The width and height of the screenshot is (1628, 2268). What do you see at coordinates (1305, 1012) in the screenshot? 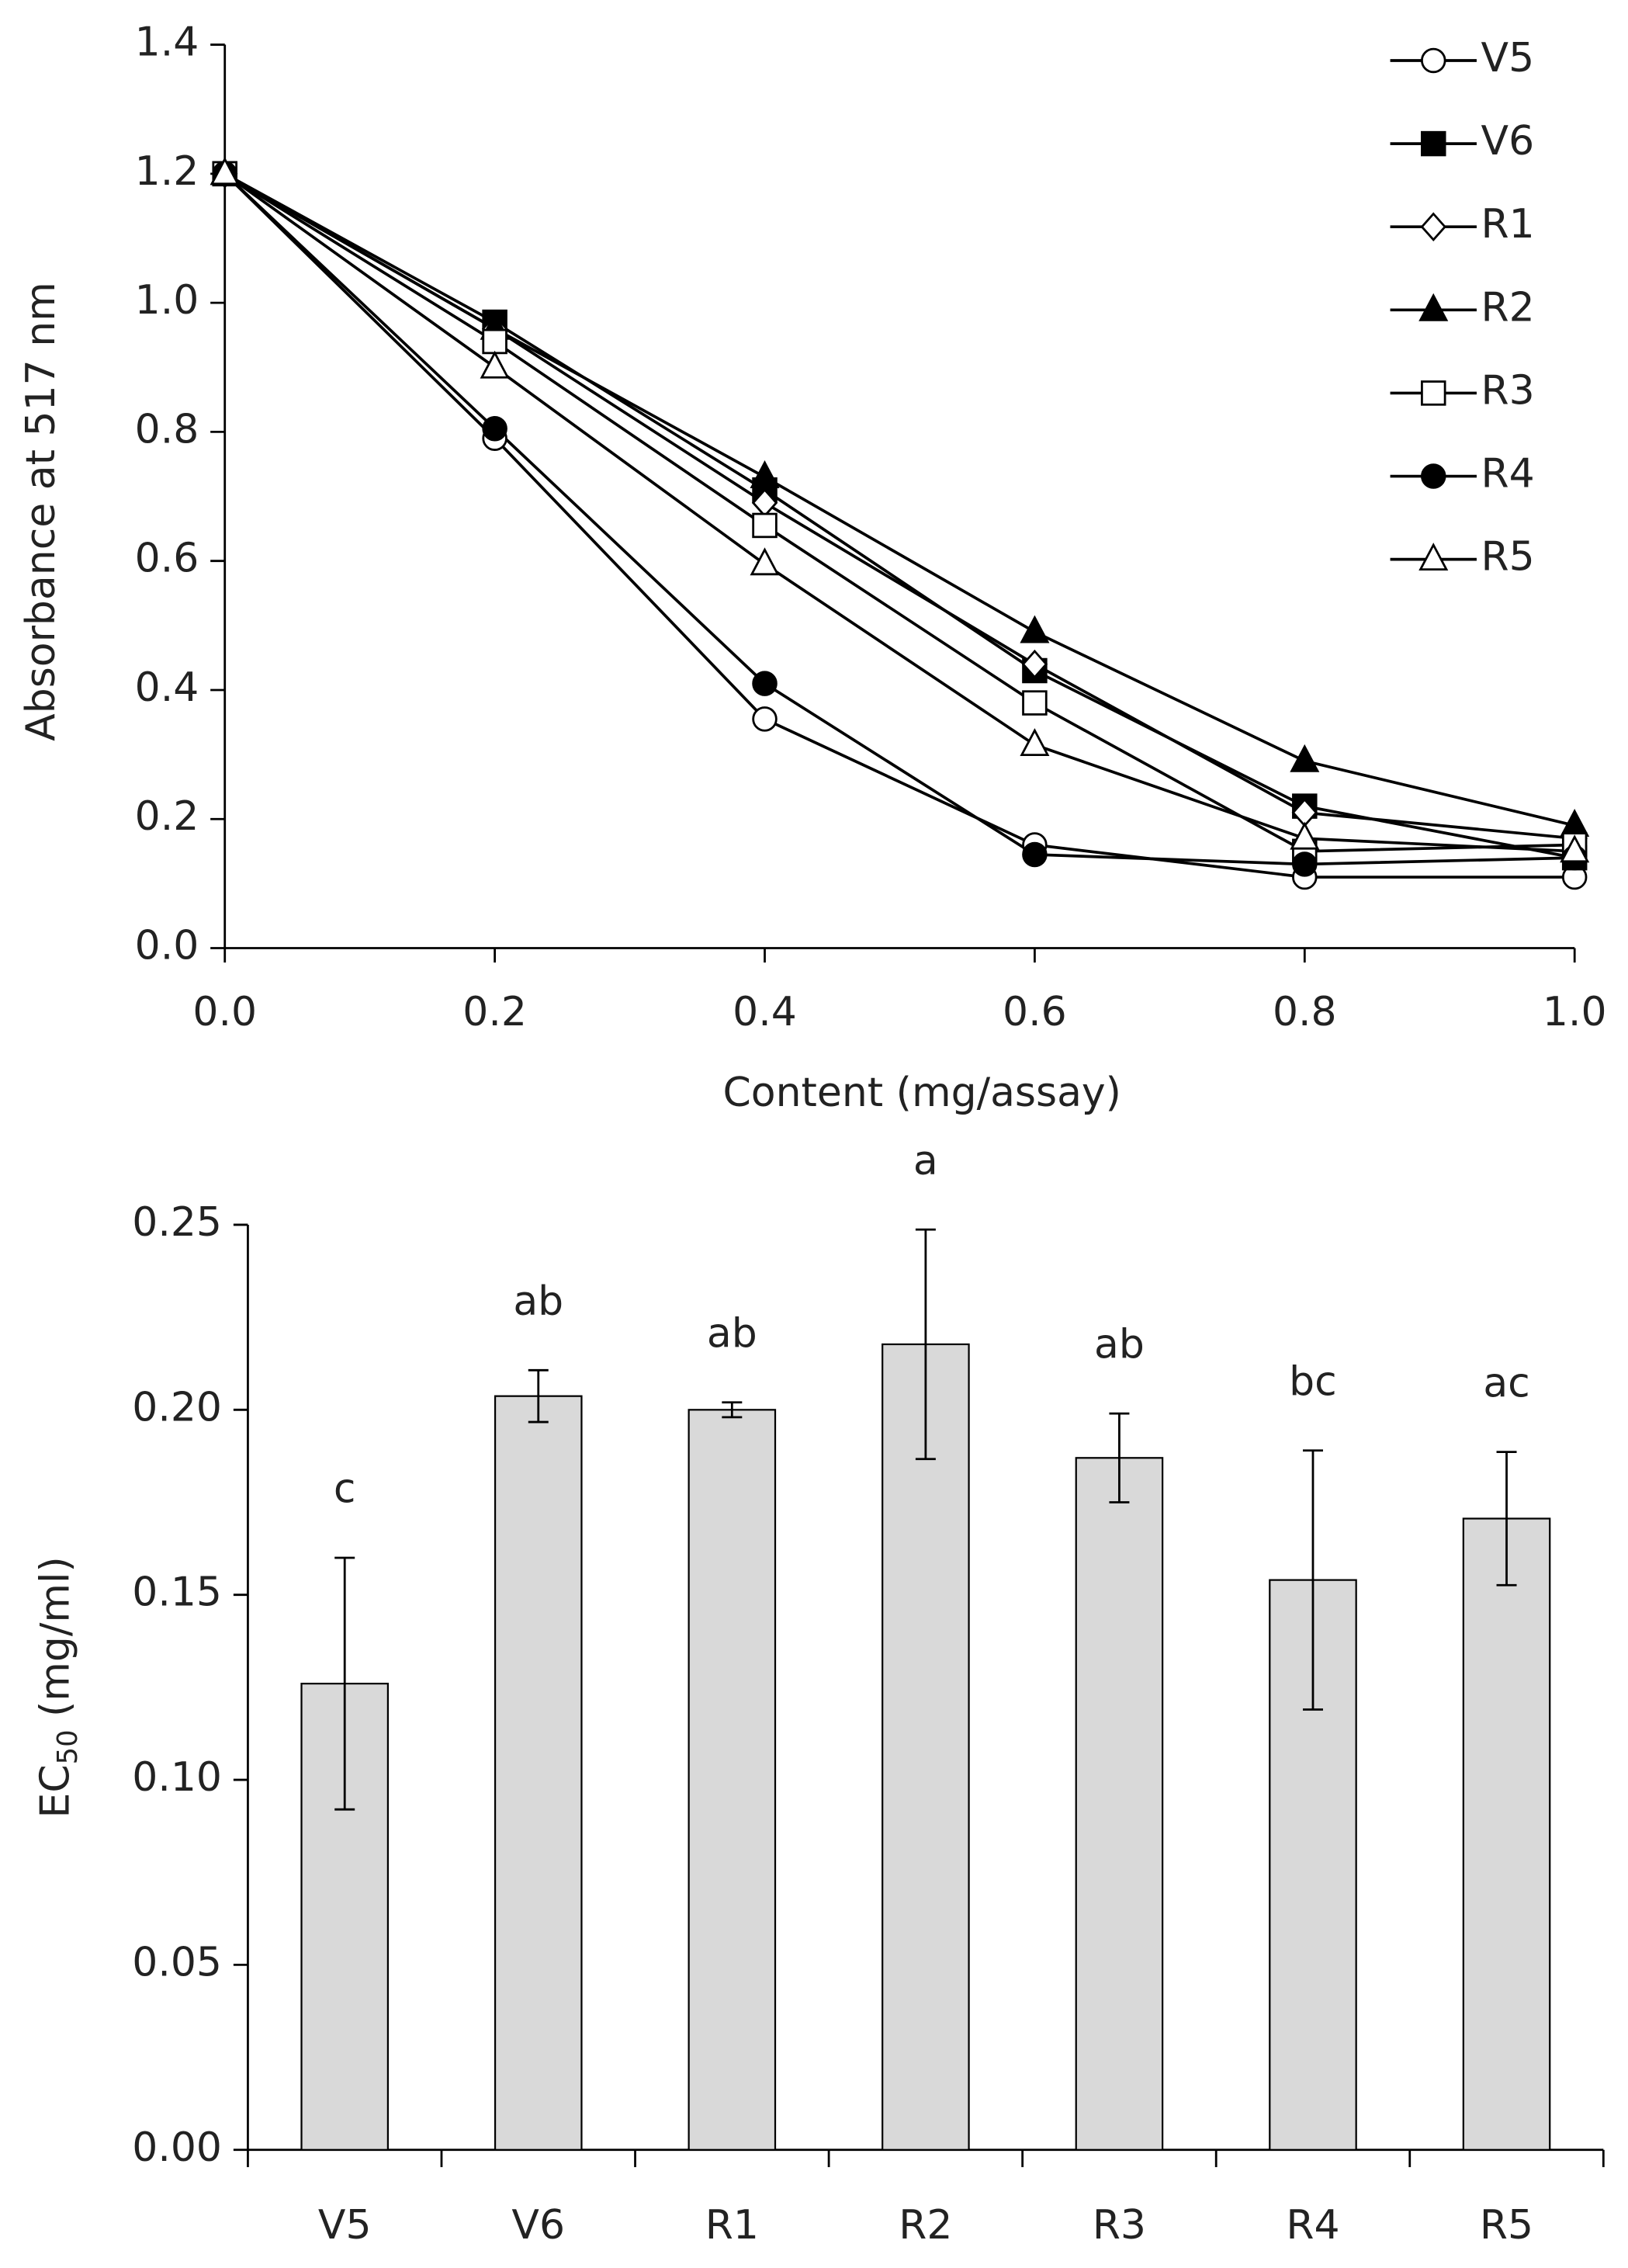
I see `x-tick-label: 0.8` at bounding box center [1305, 1012].